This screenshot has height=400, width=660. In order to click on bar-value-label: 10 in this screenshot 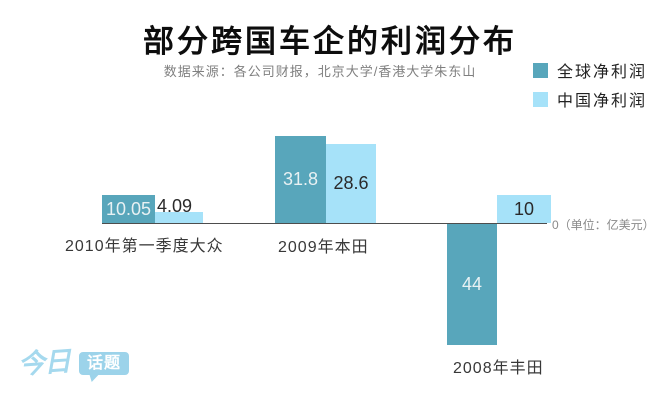, I will do `click(524, 208)`.